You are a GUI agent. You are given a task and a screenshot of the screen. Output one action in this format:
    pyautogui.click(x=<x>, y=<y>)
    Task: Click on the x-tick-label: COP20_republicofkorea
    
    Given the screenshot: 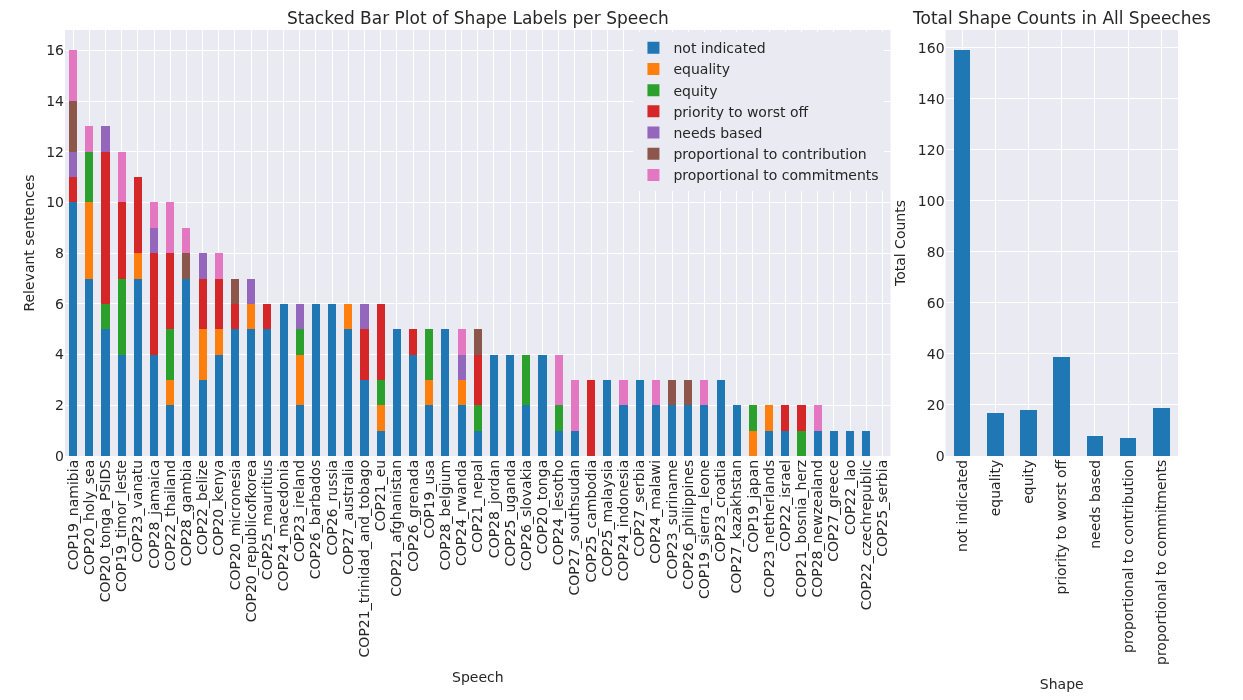 What is the action you would take?
    pyautogui.click(x=250, y=541)
    